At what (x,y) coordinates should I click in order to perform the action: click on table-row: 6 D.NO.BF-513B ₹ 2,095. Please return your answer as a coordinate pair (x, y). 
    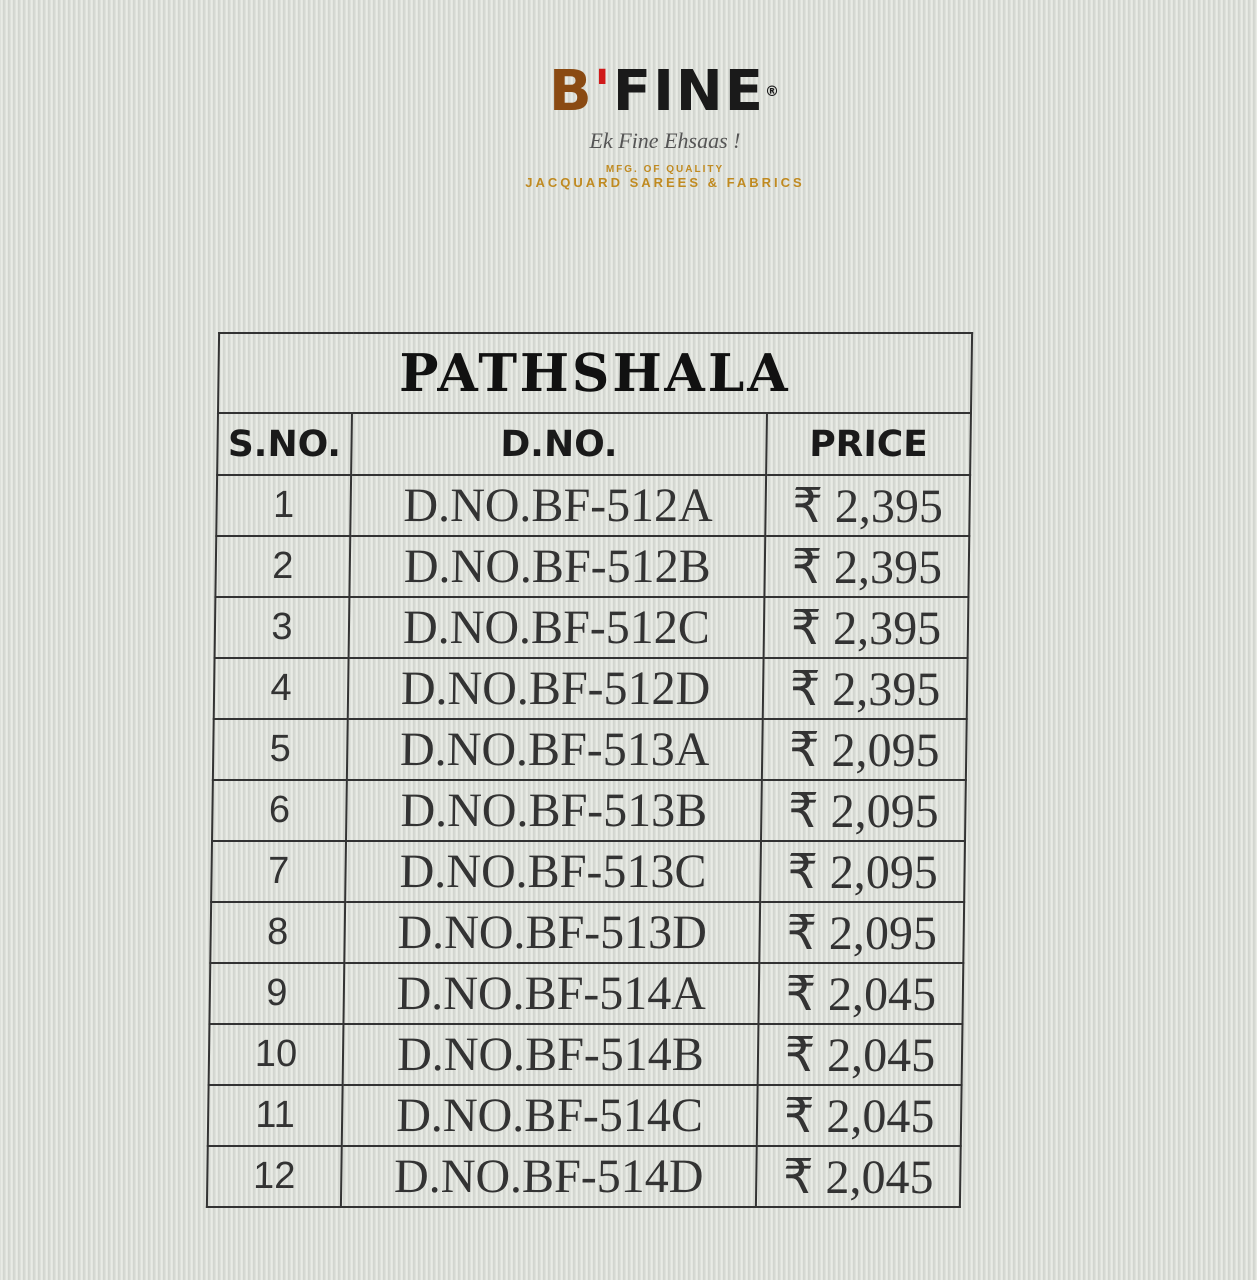
    Looking at the image, I should click on (589, 810).